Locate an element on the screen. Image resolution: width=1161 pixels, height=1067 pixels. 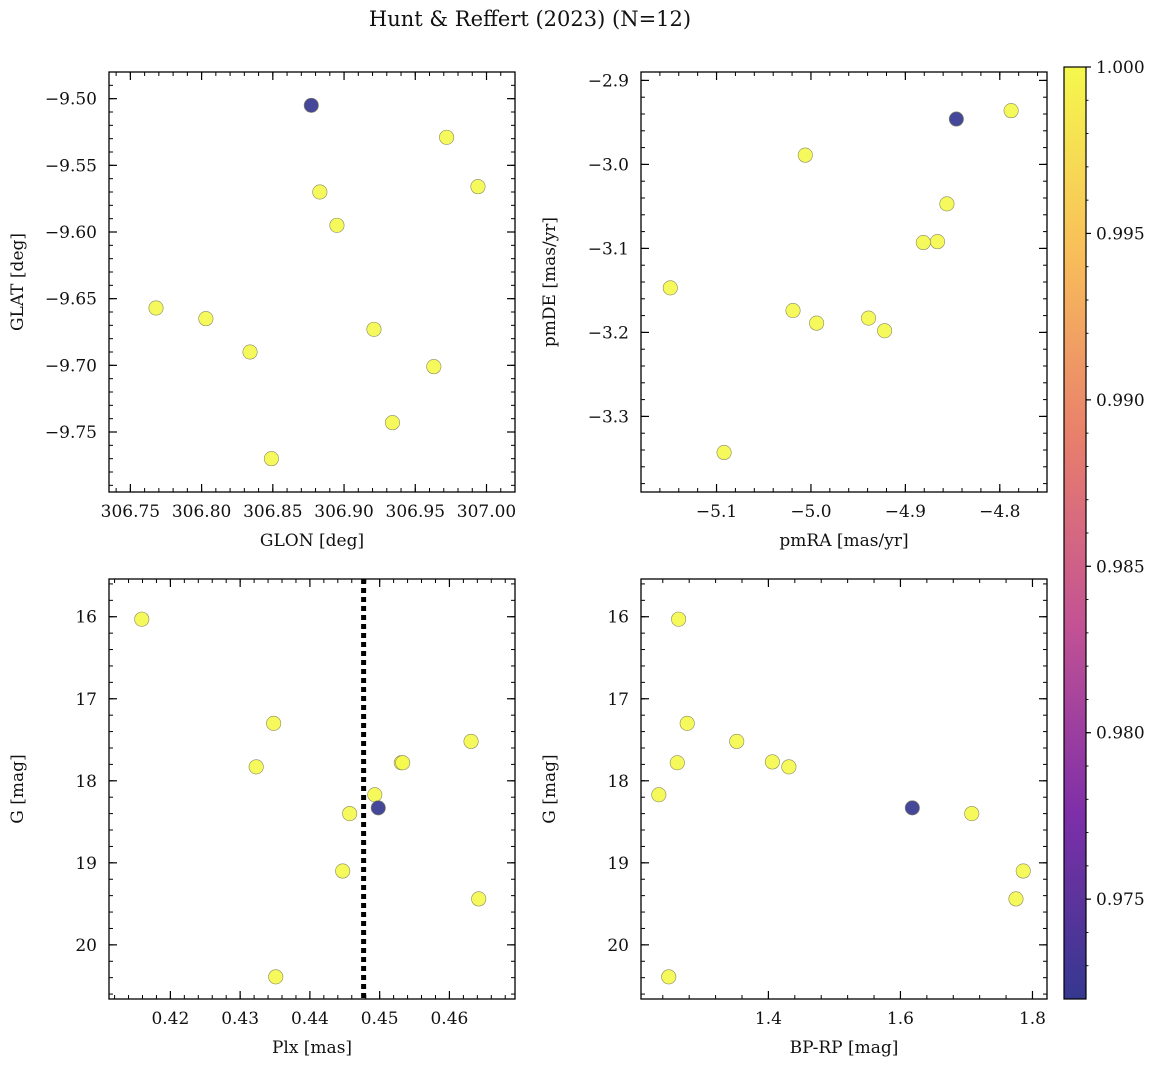
colorbar-gradient is located at coordinates (1075, 533).